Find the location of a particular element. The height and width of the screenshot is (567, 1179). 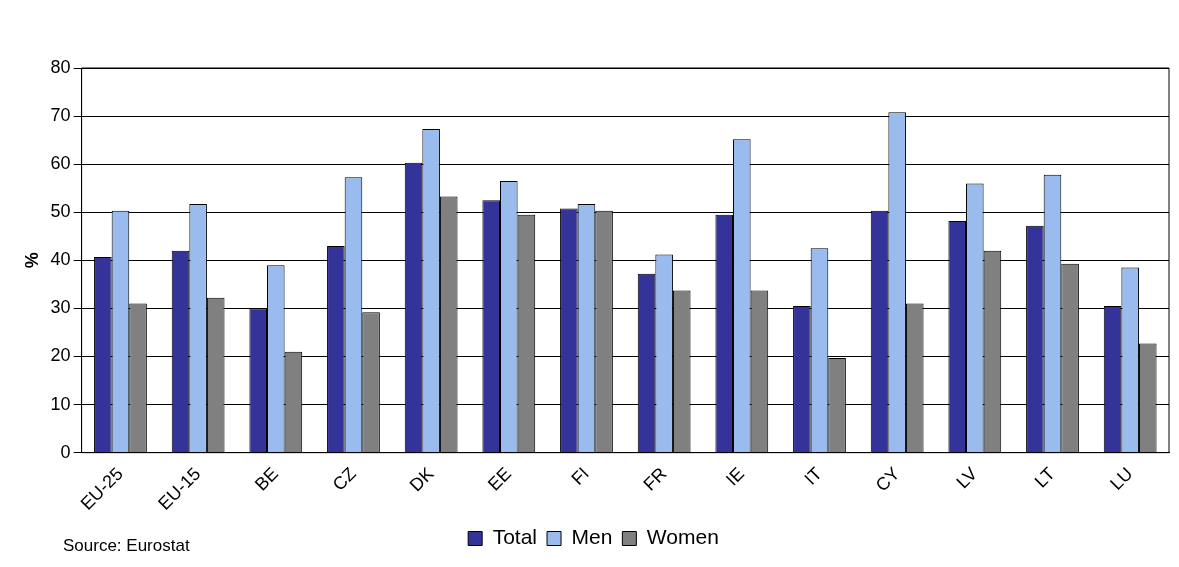

y-tick-label: 20 is located at coordinates (60, 355).